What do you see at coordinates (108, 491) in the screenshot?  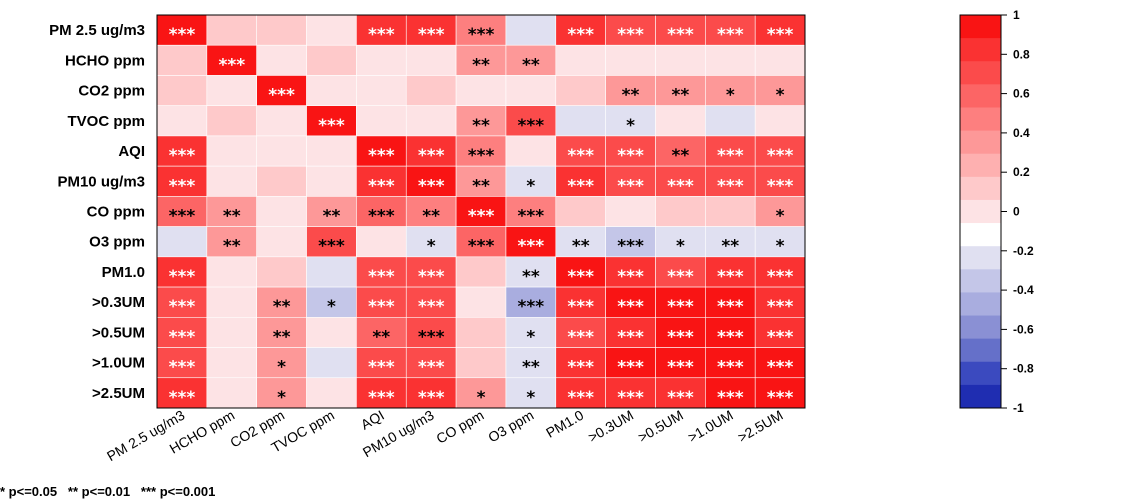 I see `significance-footnote: * p<=0.05 ** p<=0.01 *** p<=0.001` at bounding box center [108, 491].